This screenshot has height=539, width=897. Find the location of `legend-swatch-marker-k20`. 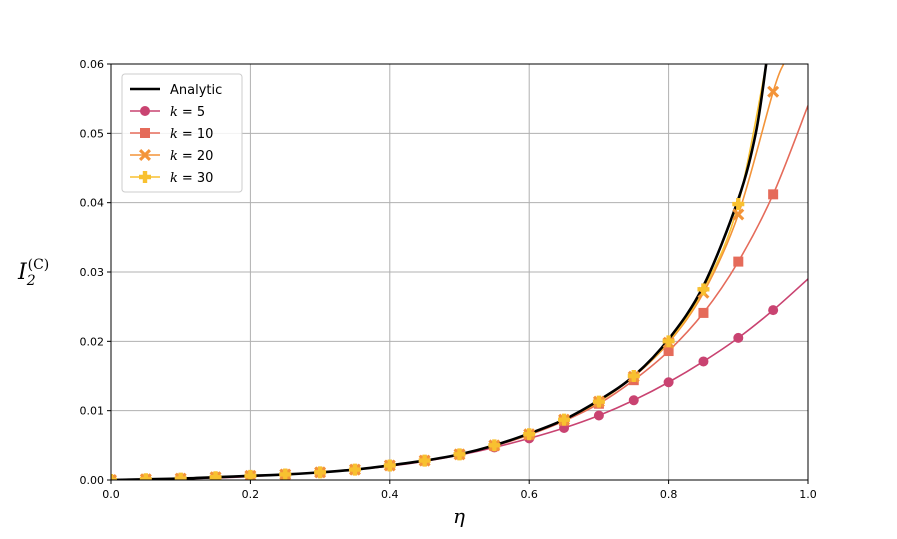

legend-swatch-marker-k20 is located at coordinates (145, 155).